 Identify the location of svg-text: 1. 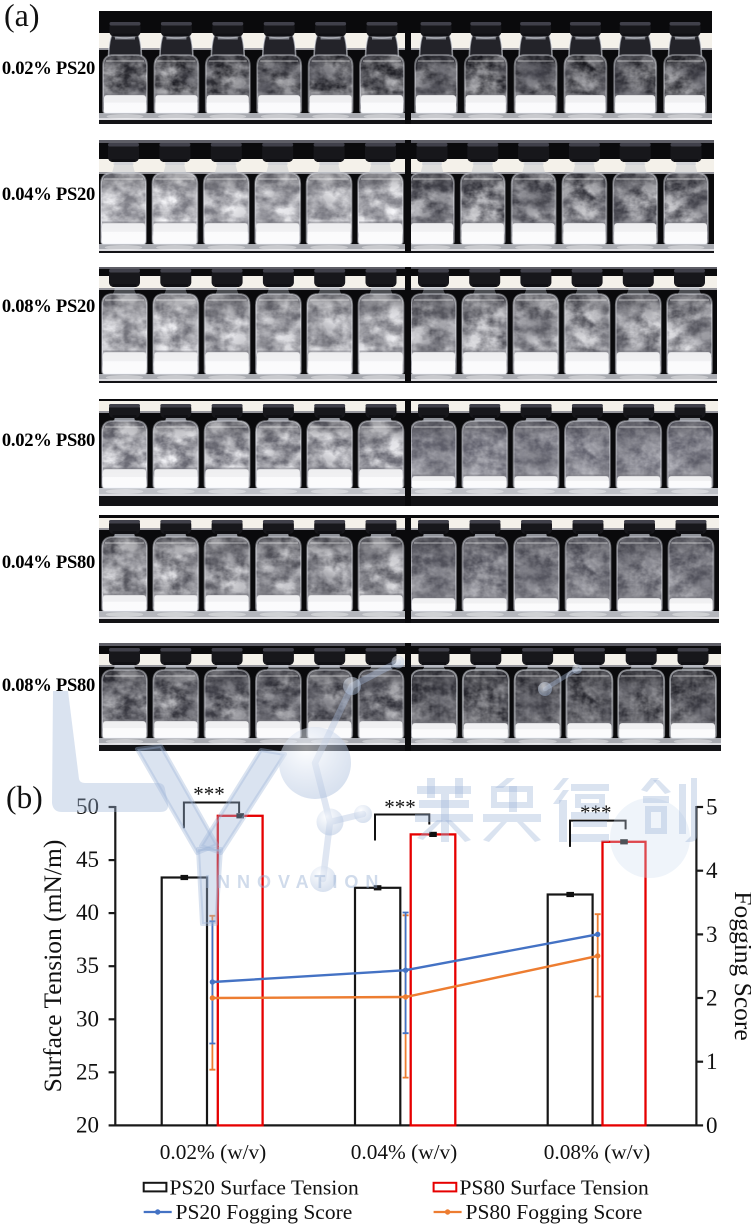
(712, 1061).